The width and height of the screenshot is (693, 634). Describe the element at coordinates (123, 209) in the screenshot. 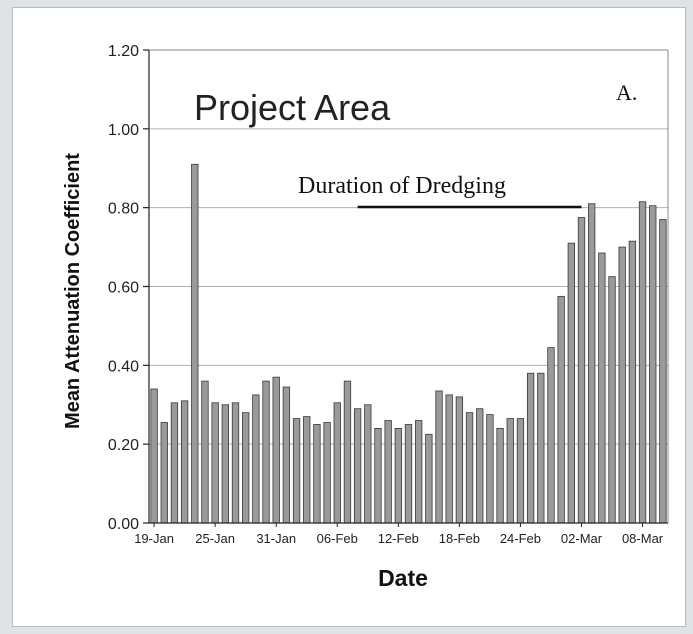

I see `y-tick-label: 0.80` at that location.